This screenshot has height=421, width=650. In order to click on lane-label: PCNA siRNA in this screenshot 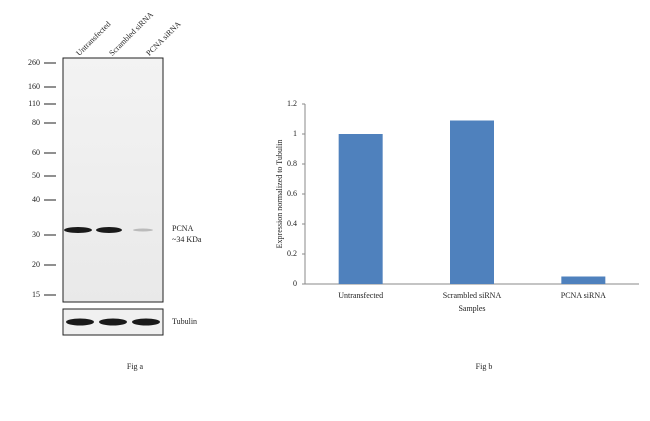, I will do `click(163, 38)`.